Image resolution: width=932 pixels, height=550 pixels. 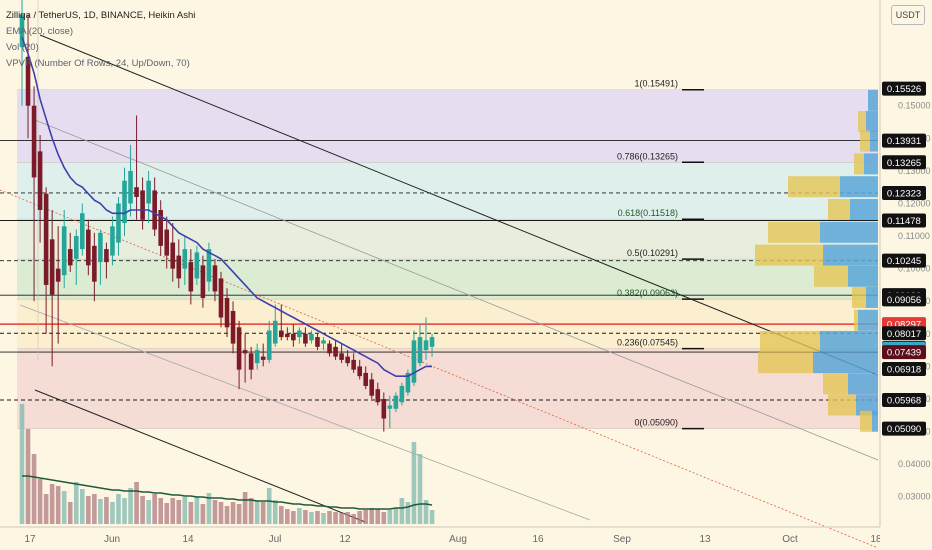 What do you see at coordinates (622, 539) in the screenshot?
I see `x-tick-label: Sep` at bounding box center [622, 539].